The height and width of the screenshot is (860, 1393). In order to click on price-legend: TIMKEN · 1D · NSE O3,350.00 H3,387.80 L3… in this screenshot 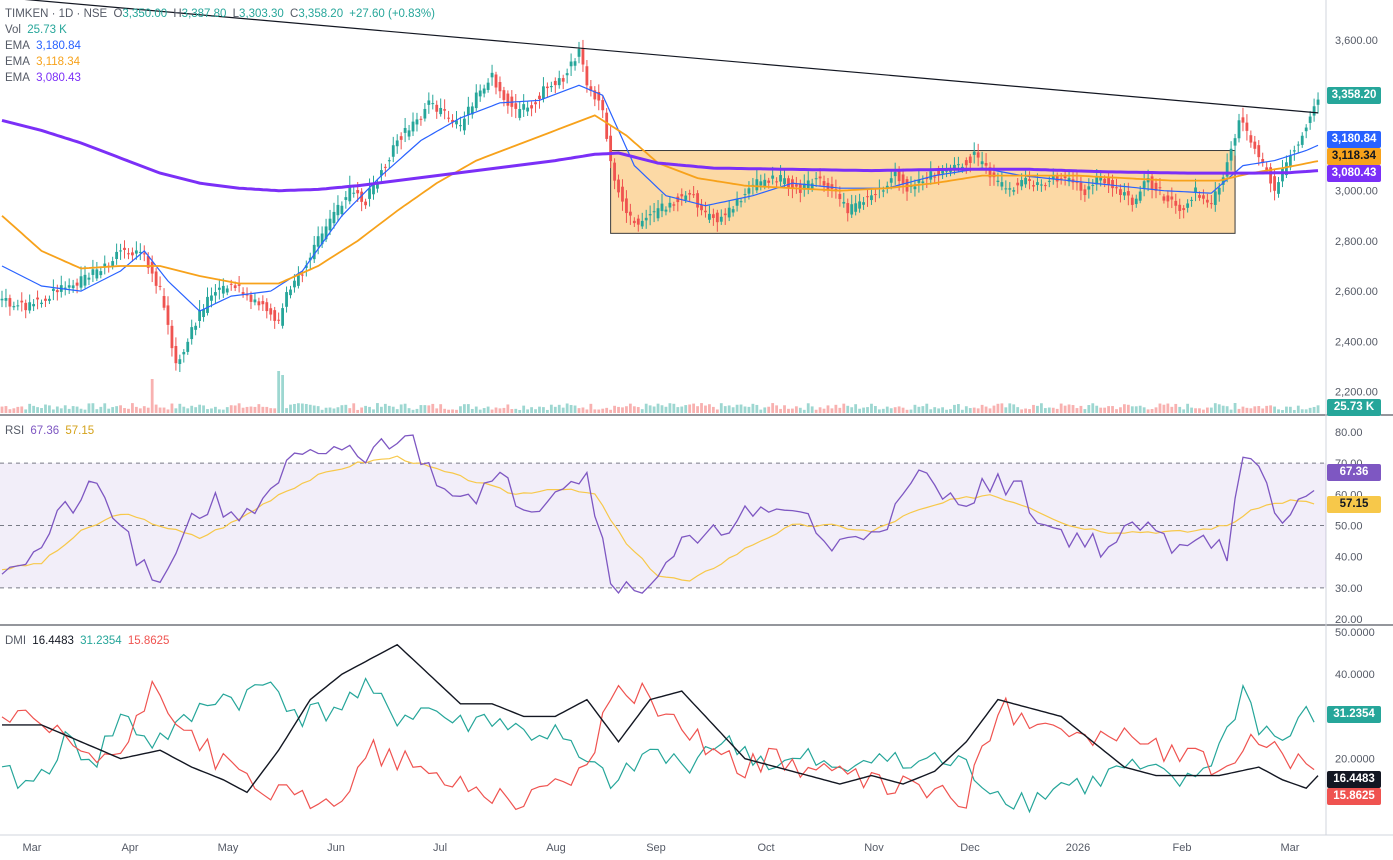, I will do `click(221, 46)`.